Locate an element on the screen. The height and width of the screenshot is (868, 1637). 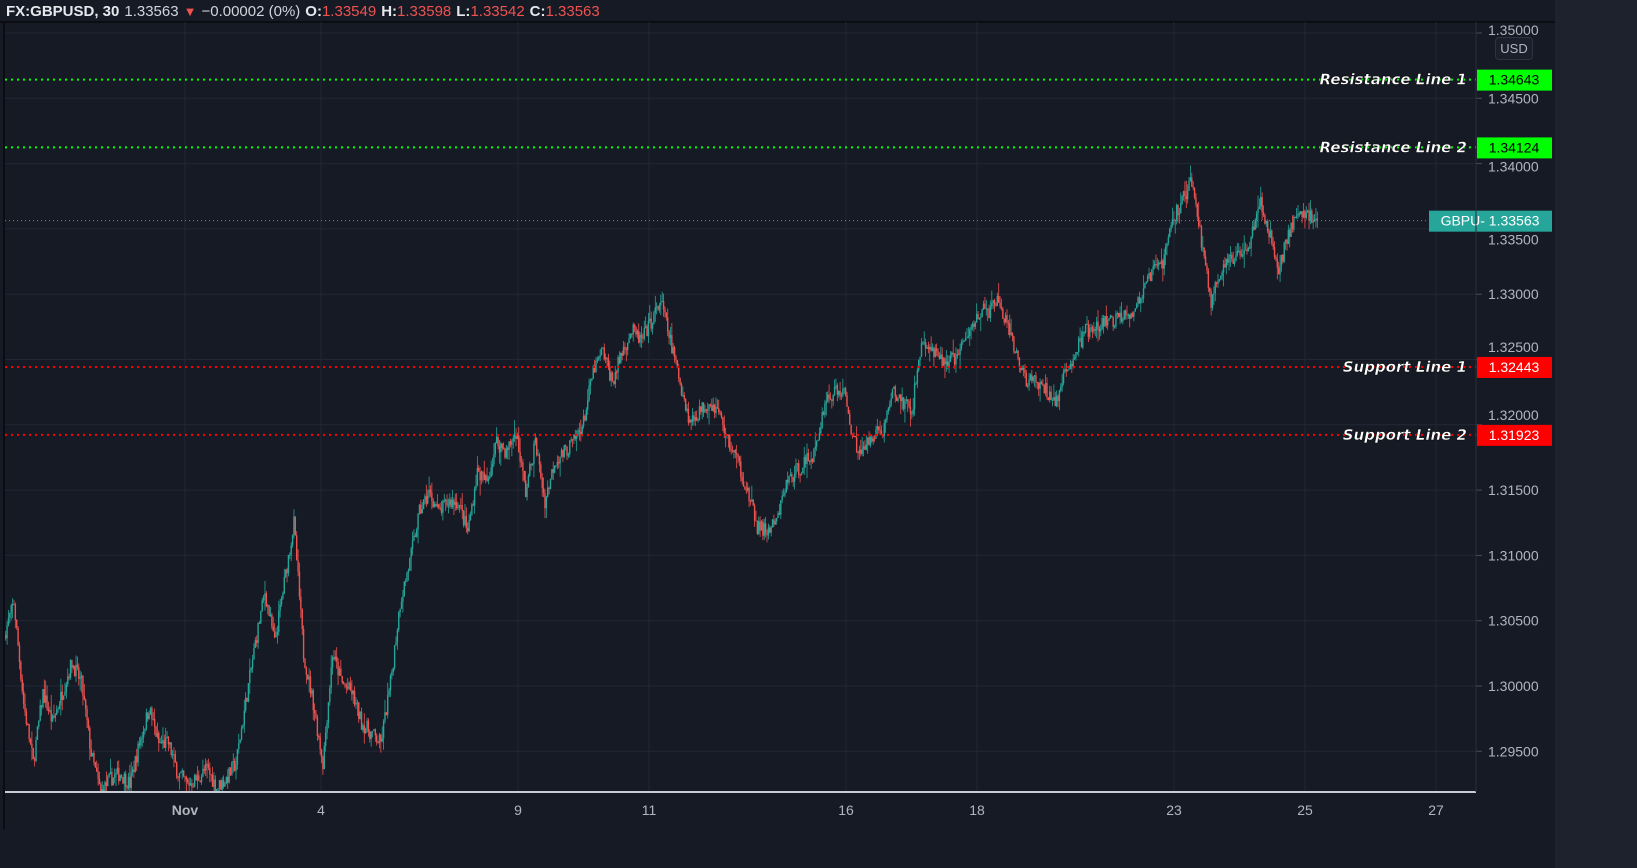
support-price-label: 1.31923 is located at coordinates (1514, 435).